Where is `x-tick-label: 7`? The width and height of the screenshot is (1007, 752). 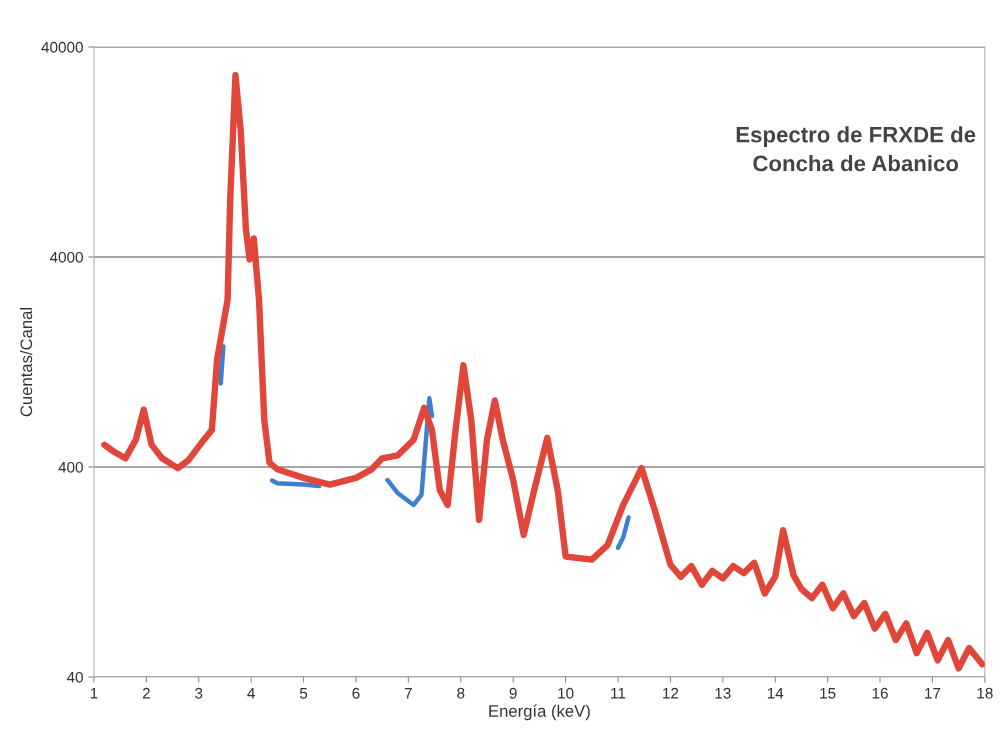 x-tick-label: 7 is located at coordinates (408, 693).